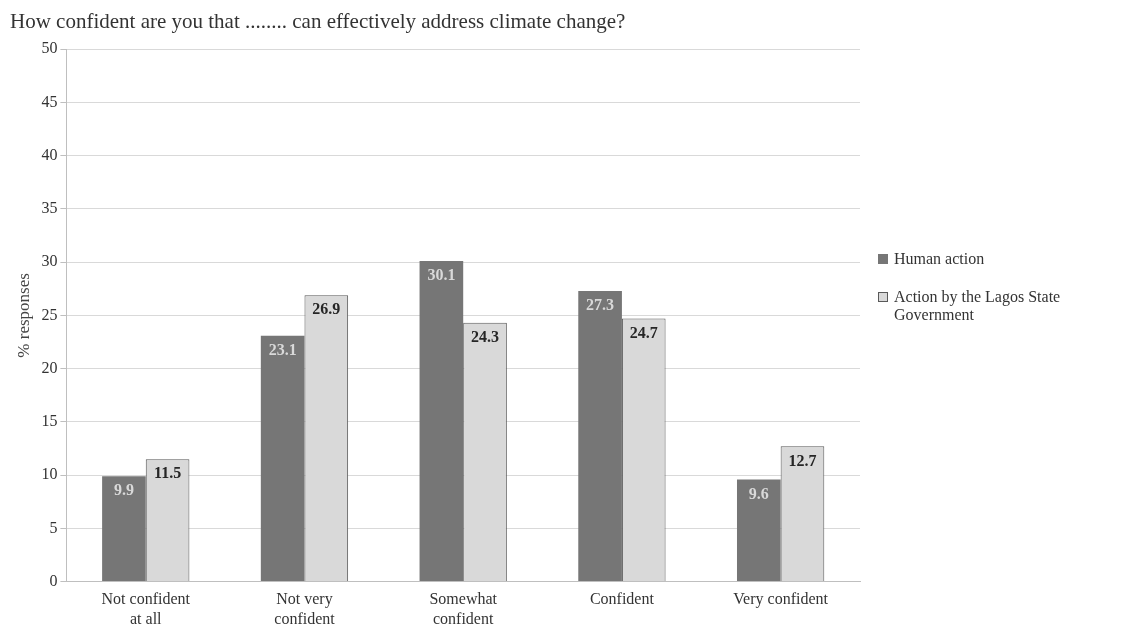  What do you see at coordinates (939, 259) in the screenshot?
I see `legend-label: Human action` at bounding box center [939, 259].